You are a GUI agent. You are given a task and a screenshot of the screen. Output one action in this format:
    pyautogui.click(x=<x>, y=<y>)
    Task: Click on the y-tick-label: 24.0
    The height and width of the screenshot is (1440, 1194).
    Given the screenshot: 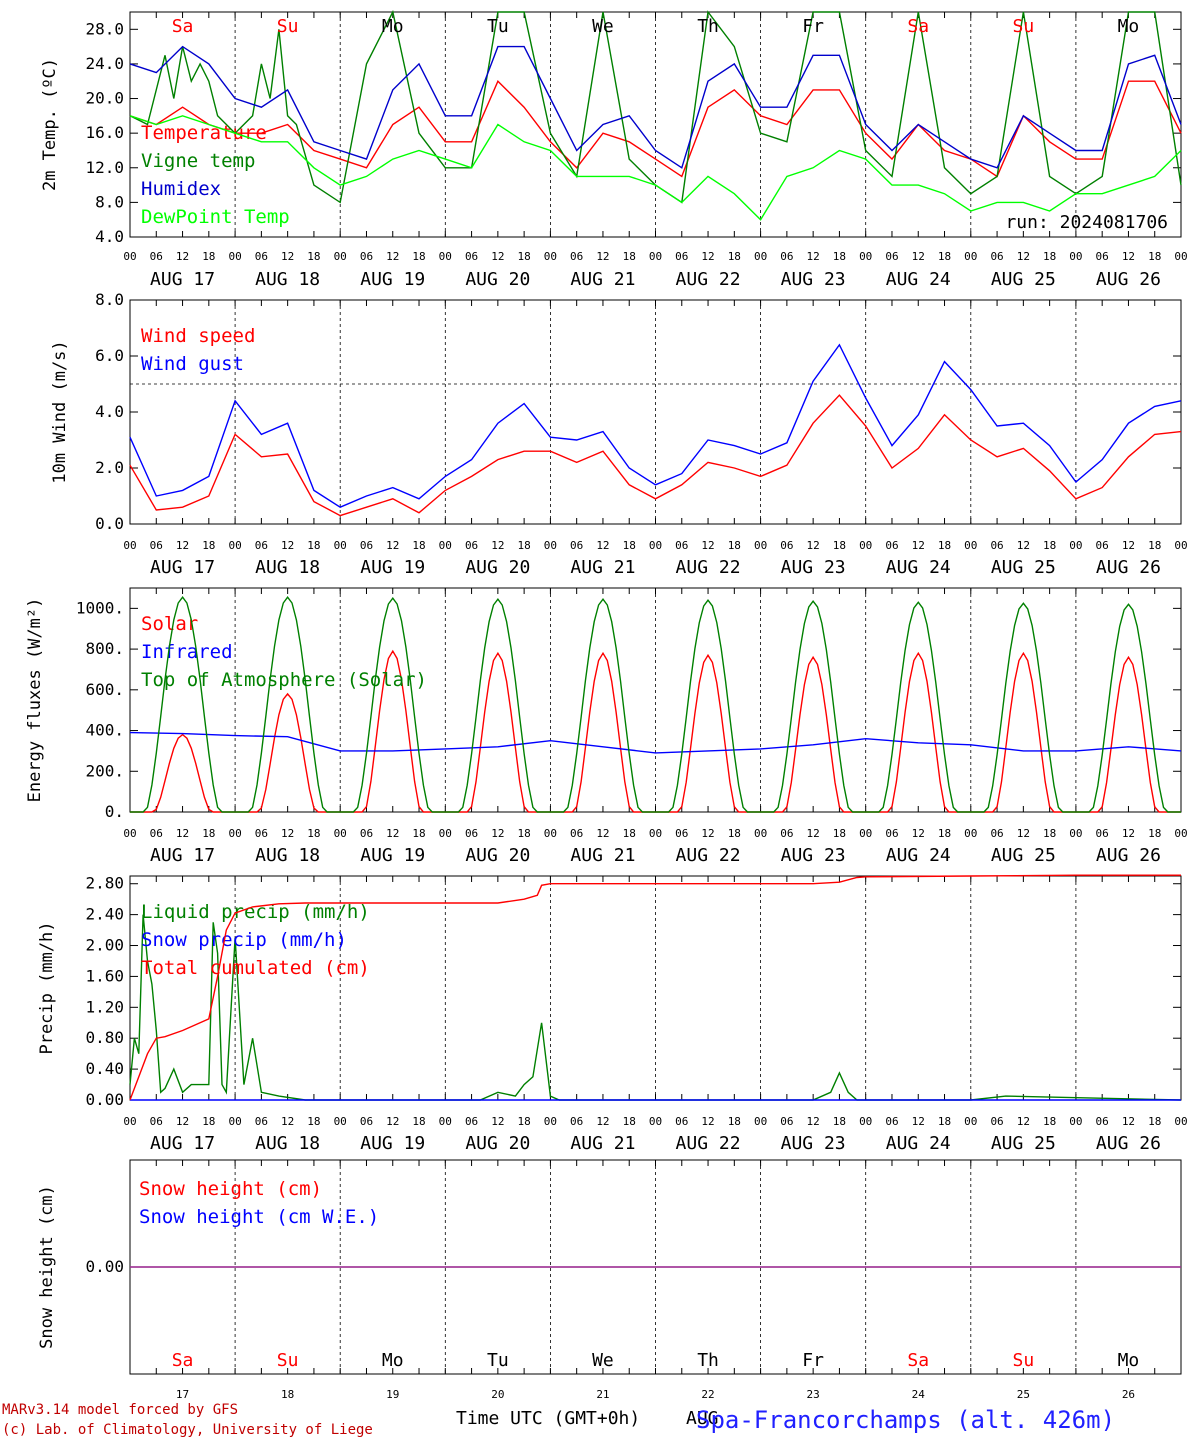 What is the action you would take?
    pyautogui.click(x=104, y=63)
    